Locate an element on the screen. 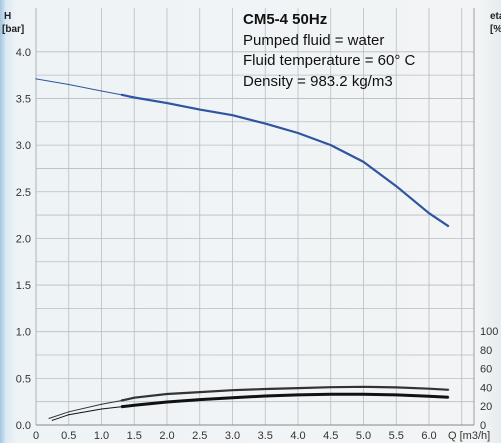 This screenshot has width=501, height=443. x-tick-label: 1.0 is located at coordinates (101, 436).